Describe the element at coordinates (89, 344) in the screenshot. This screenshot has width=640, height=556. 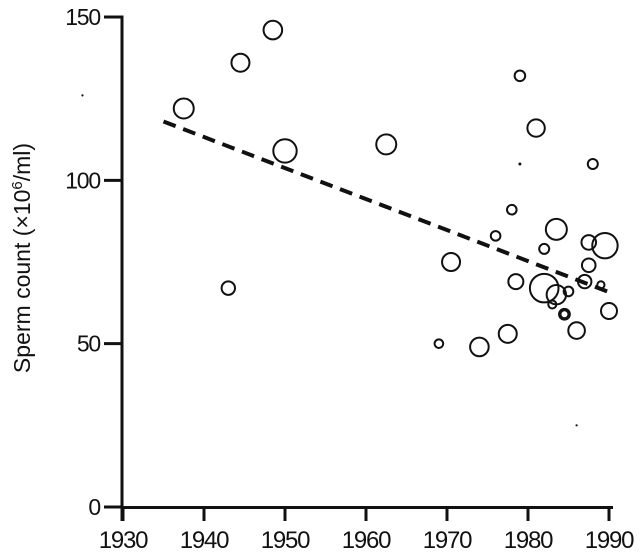
I see `y-tick-label: 50` at that location.